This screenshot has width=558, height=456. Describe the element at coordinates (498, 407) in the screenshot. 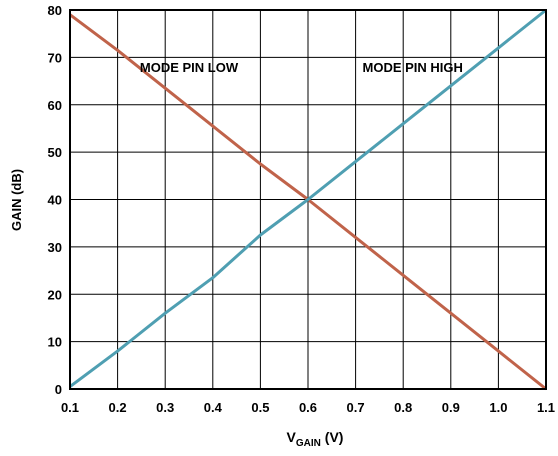

I see `x-tick-label: 1.0` at that location.